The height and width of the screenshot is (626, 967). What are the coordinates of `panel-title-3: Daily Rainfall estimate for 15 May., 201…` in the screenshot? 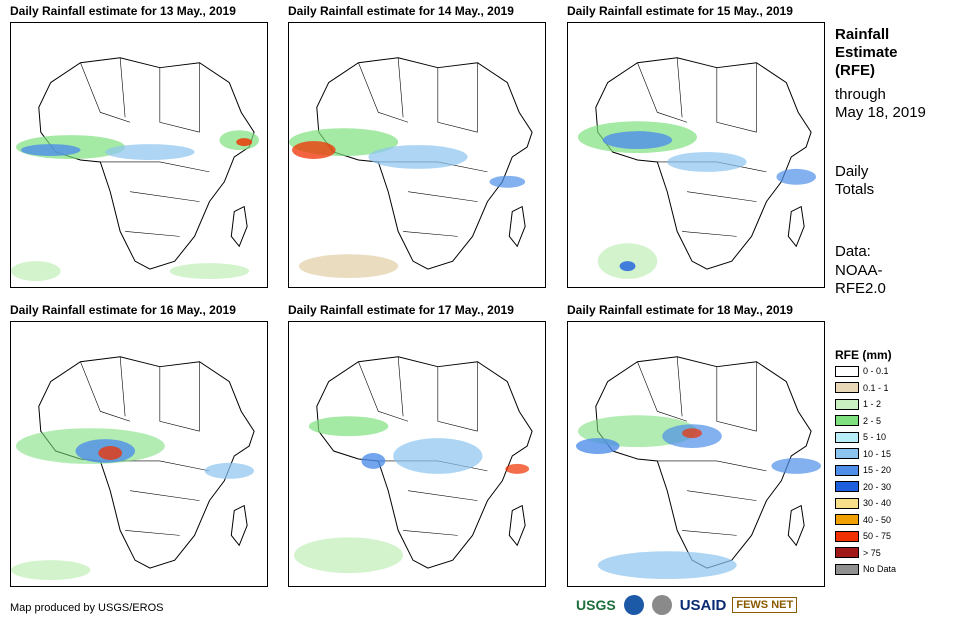 It's located at (680, 11).